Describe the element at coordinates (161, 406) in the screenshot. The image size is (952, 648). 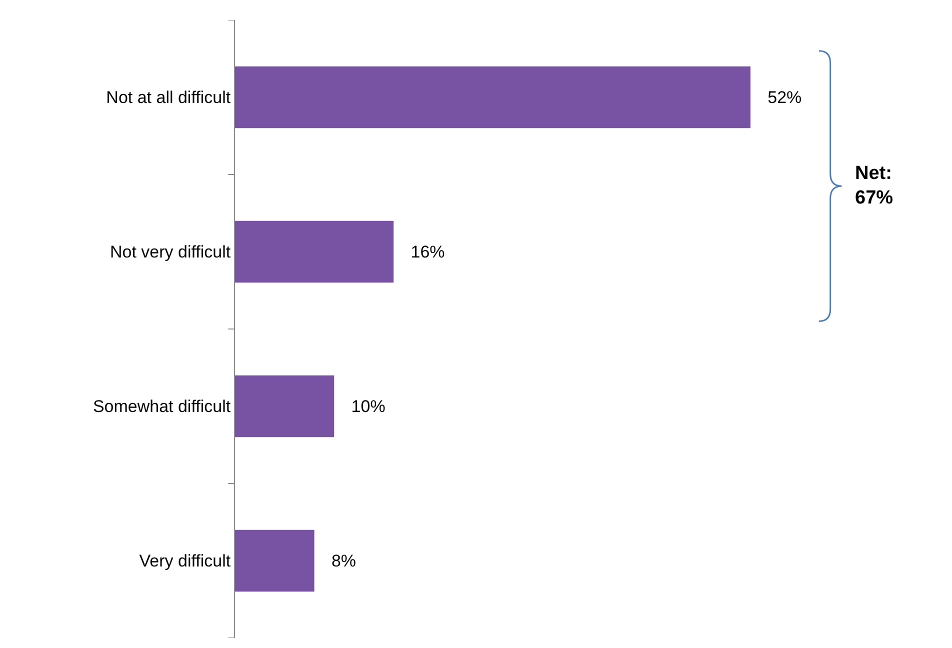
I see `y-tick-label: Somewhat difficult` at that location.